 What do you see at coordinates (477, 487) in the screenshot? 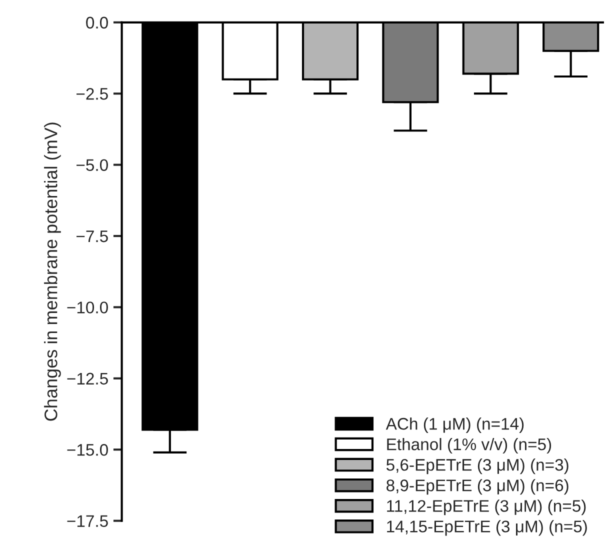
I see `legend-label: 8,9-EpETrE (3 μM) (n=6)` at bounding box center [477, 487].